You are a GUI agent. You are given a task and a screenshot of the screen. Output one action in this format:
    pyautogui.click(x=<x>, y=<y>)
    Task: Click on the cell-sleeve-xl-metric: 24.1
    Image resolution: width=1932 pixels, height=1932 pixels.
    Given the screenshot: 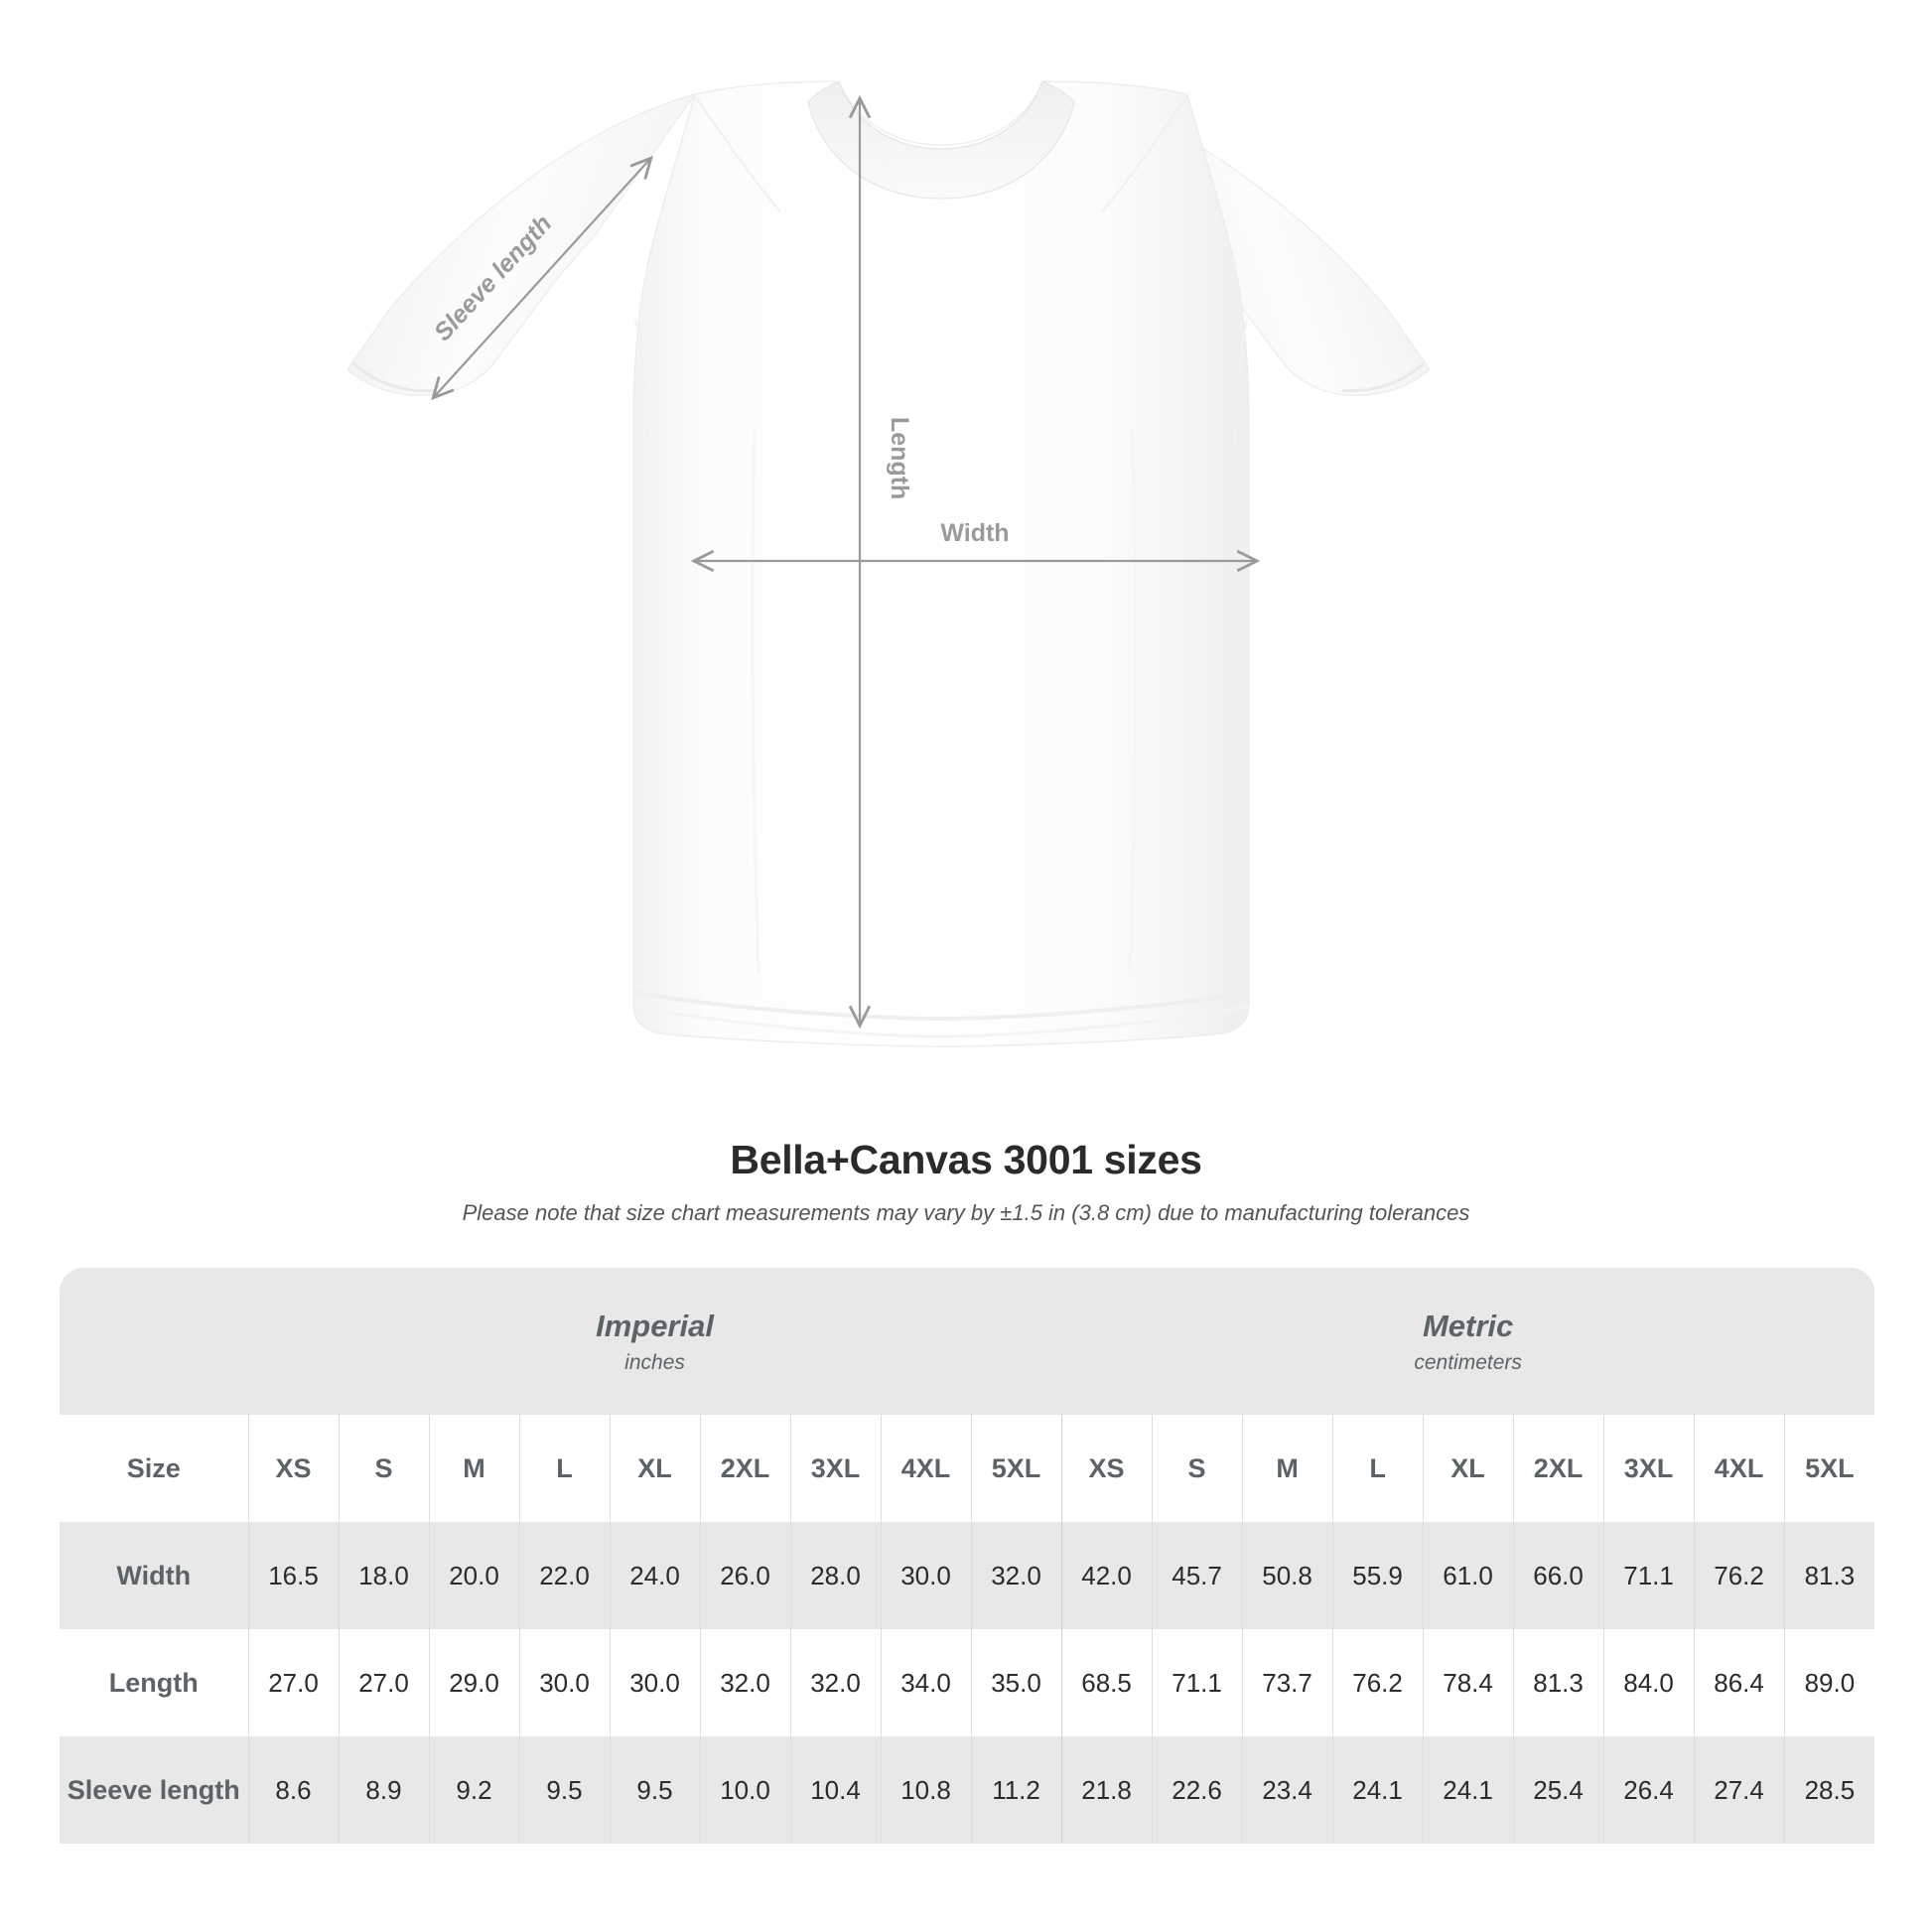 What is the action you would take?
    pyautogui.click(x=1468, y=1791)
    